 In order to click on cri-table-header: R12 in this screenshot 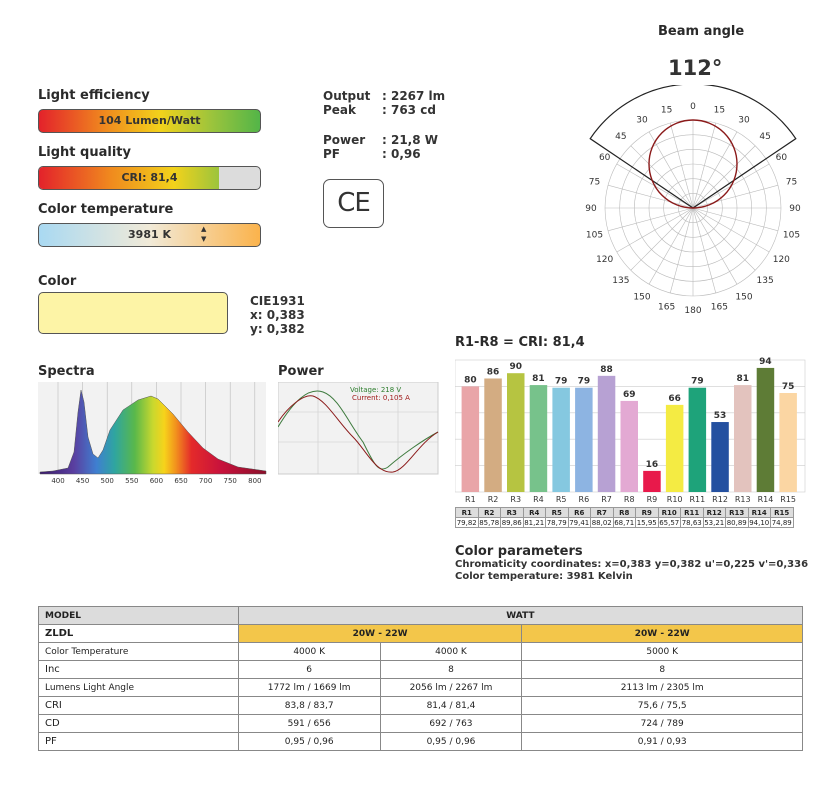, I will do `click(714, 512)`.